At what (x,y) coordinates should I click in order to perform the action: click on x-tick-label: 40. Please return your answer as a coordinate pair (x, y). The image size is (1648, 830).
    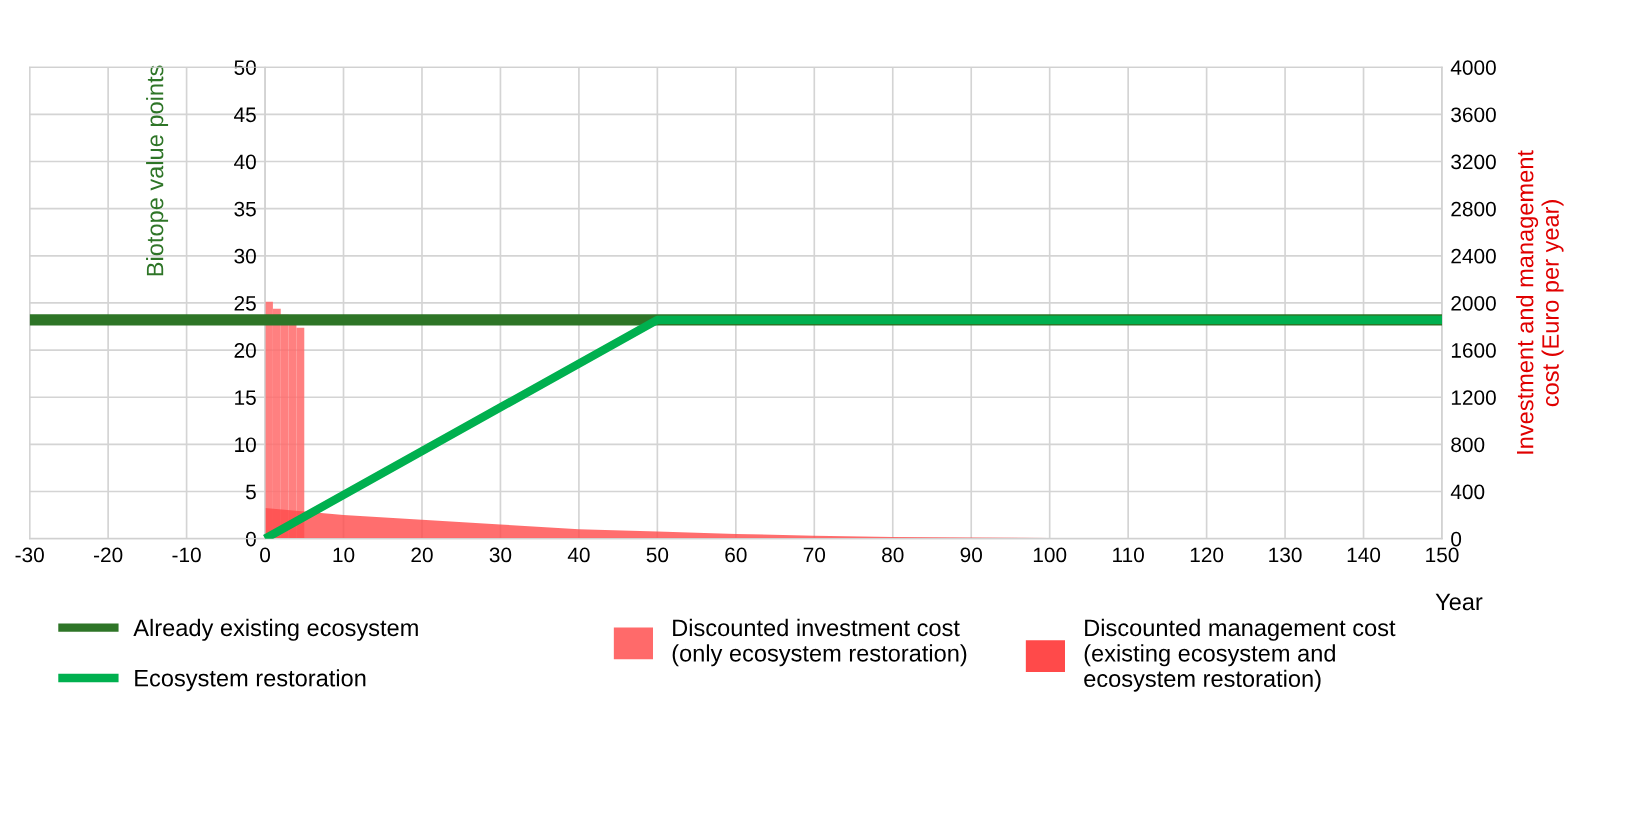
    Looking at the image, I should click on (578, 555).